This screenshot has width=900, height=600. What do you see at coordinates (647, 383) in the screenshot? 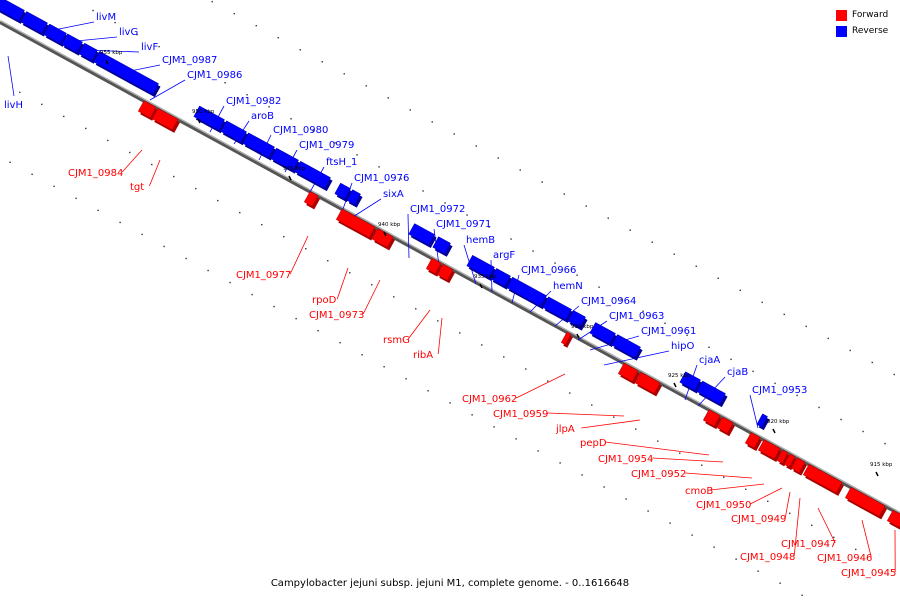
I see `gene-jlpA` at bounding box center [647, 383].